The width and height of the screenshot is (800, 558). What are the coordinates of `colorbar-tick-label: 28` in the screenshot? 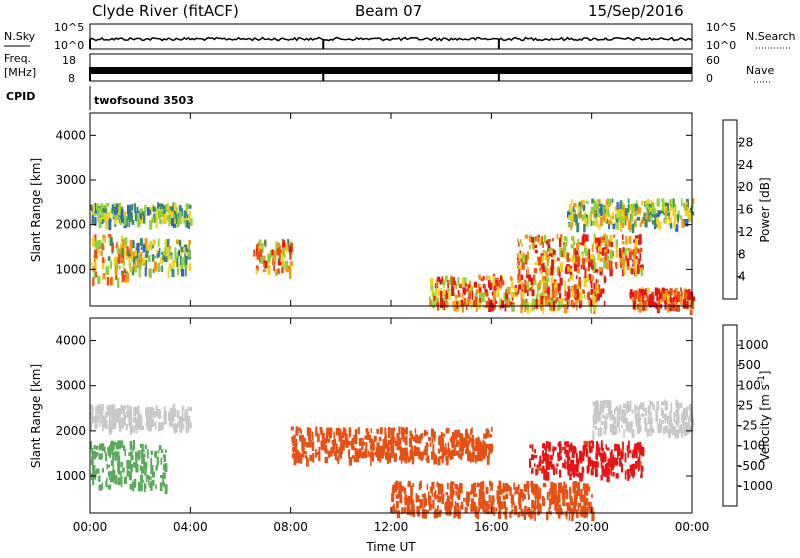 It's located at (745, 142).